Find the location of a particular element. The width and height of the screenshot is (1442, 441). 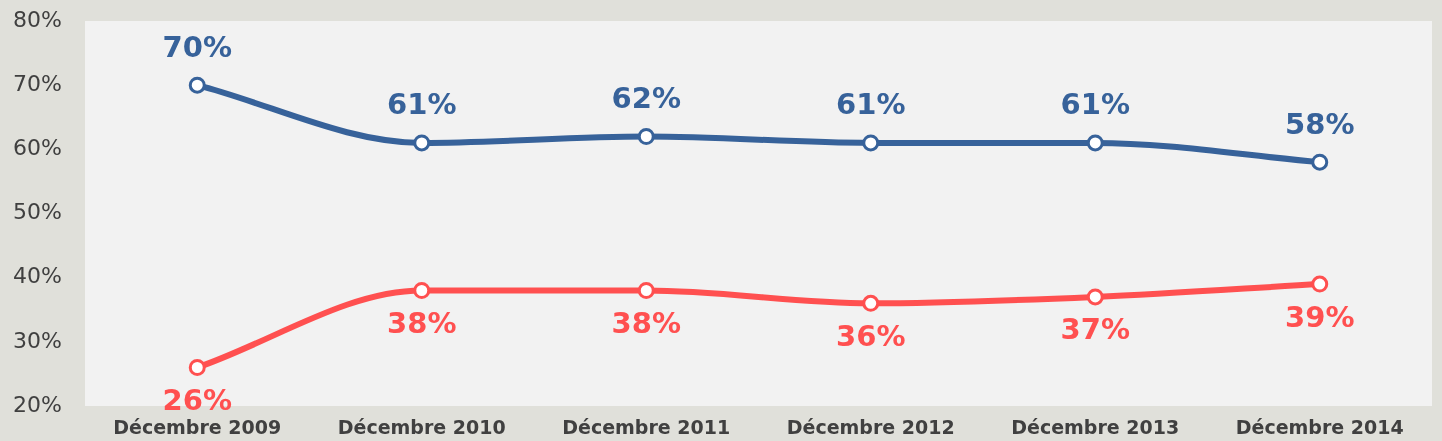

x-tick-label: Décembre 2009 is located at coordinates (197, 427).